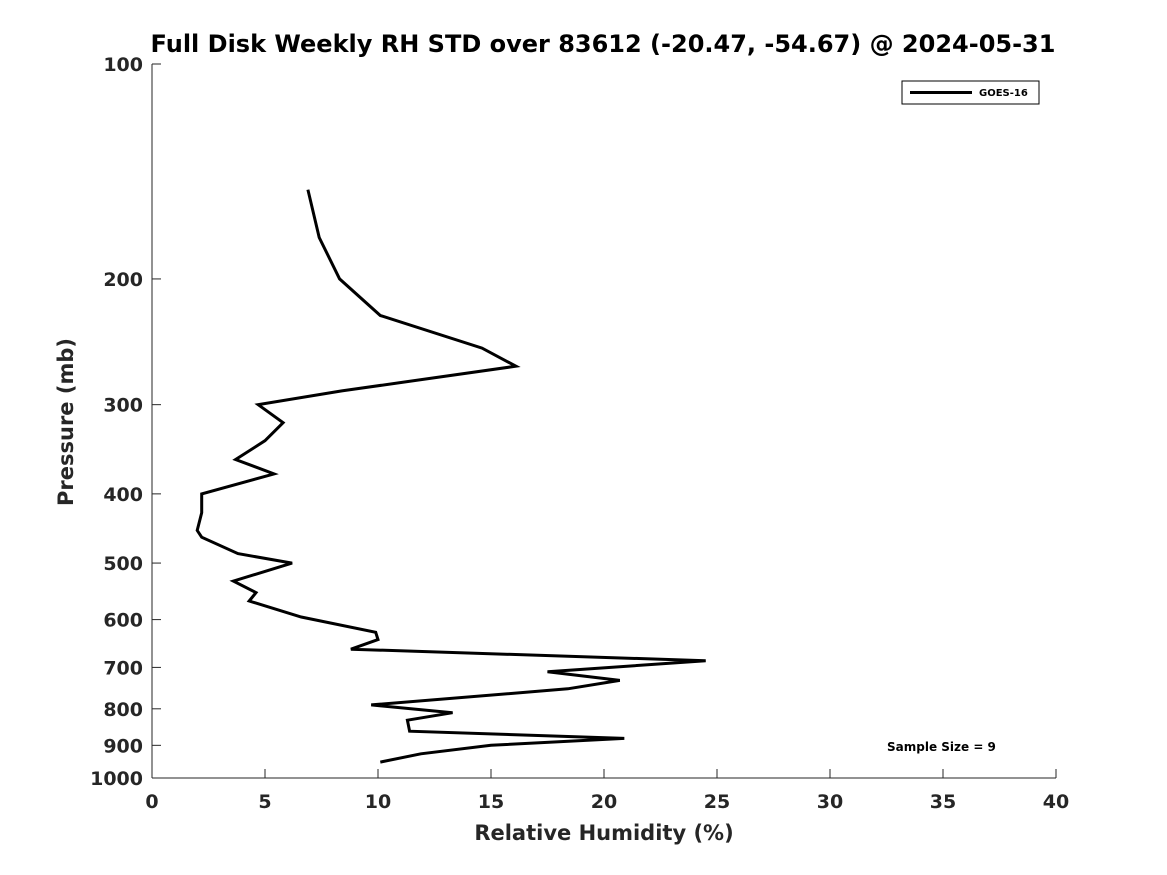  Describe the element at coordinates (943, 802) in the screenshot. I see `x-tick-label: 35` at that location.